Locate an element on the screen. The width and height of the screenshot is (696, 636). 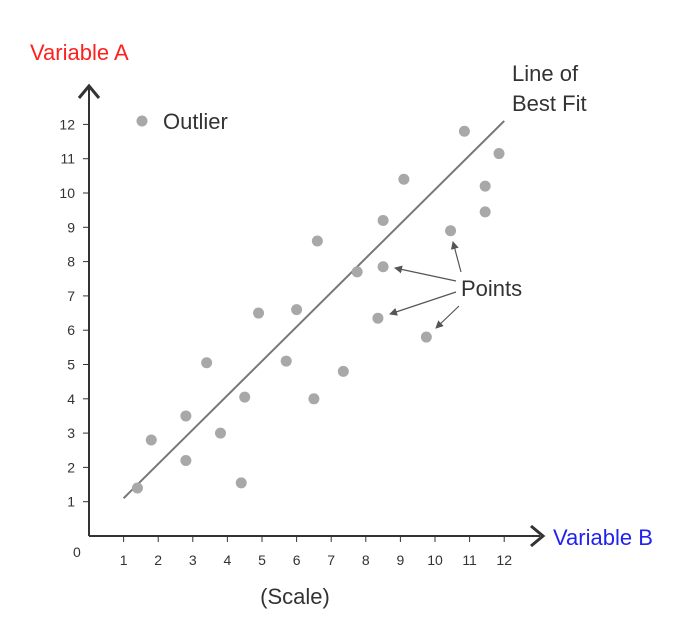
x-axis-sublabel: (Scale) is located at coordinates (295, 596).